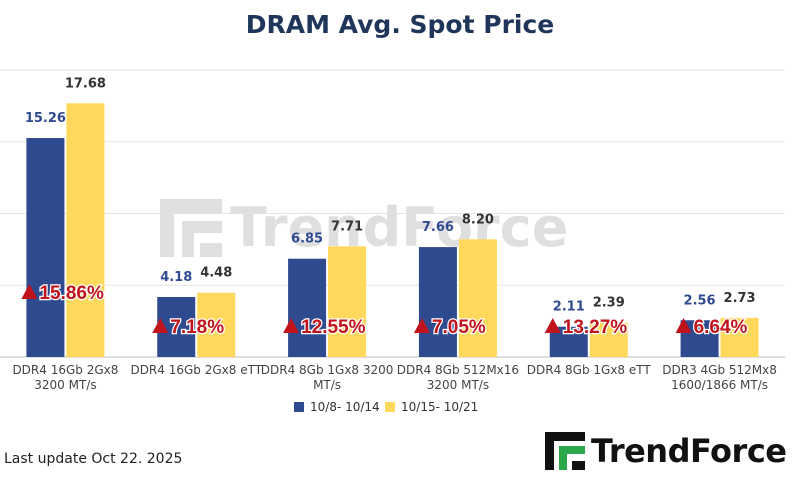 This screenshot has width=800, height=493. Describe the element at coordinates (595, 327) in the screenshot. I see `change-label: 13.27%` at that location.